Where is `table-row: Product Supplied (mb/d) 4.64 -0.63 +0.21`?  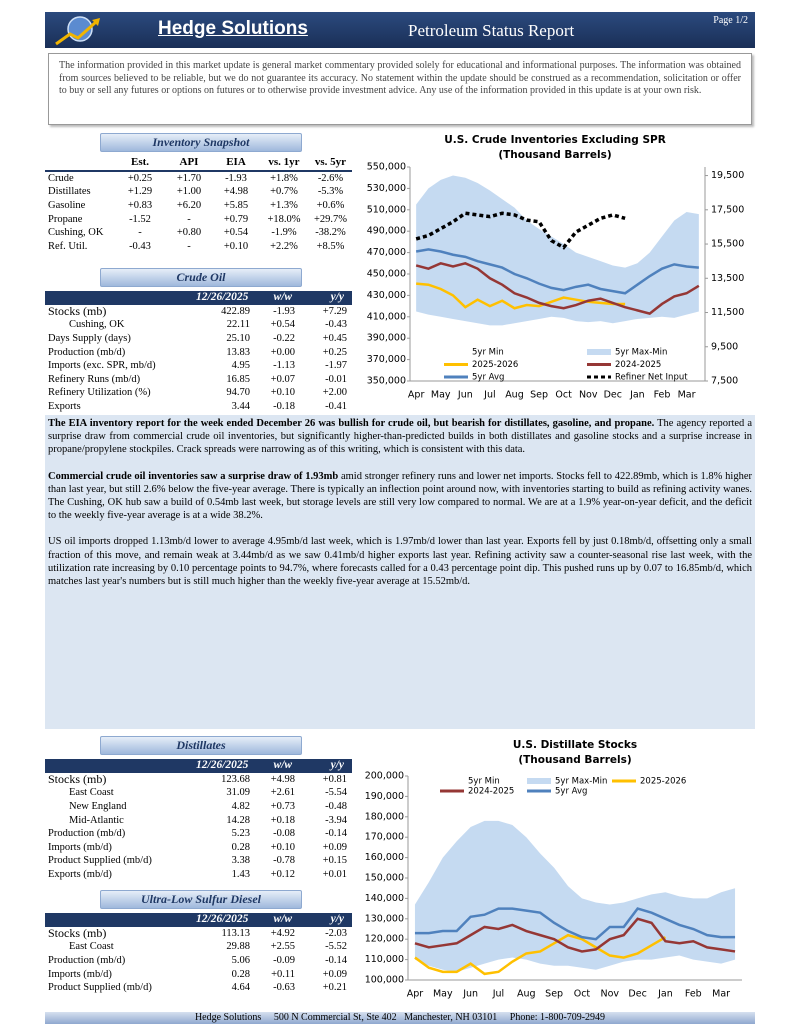 table-row: Product Supplied (mb/d) 4.64 -0.63 +0.21 is located at coordinates (198, 988).